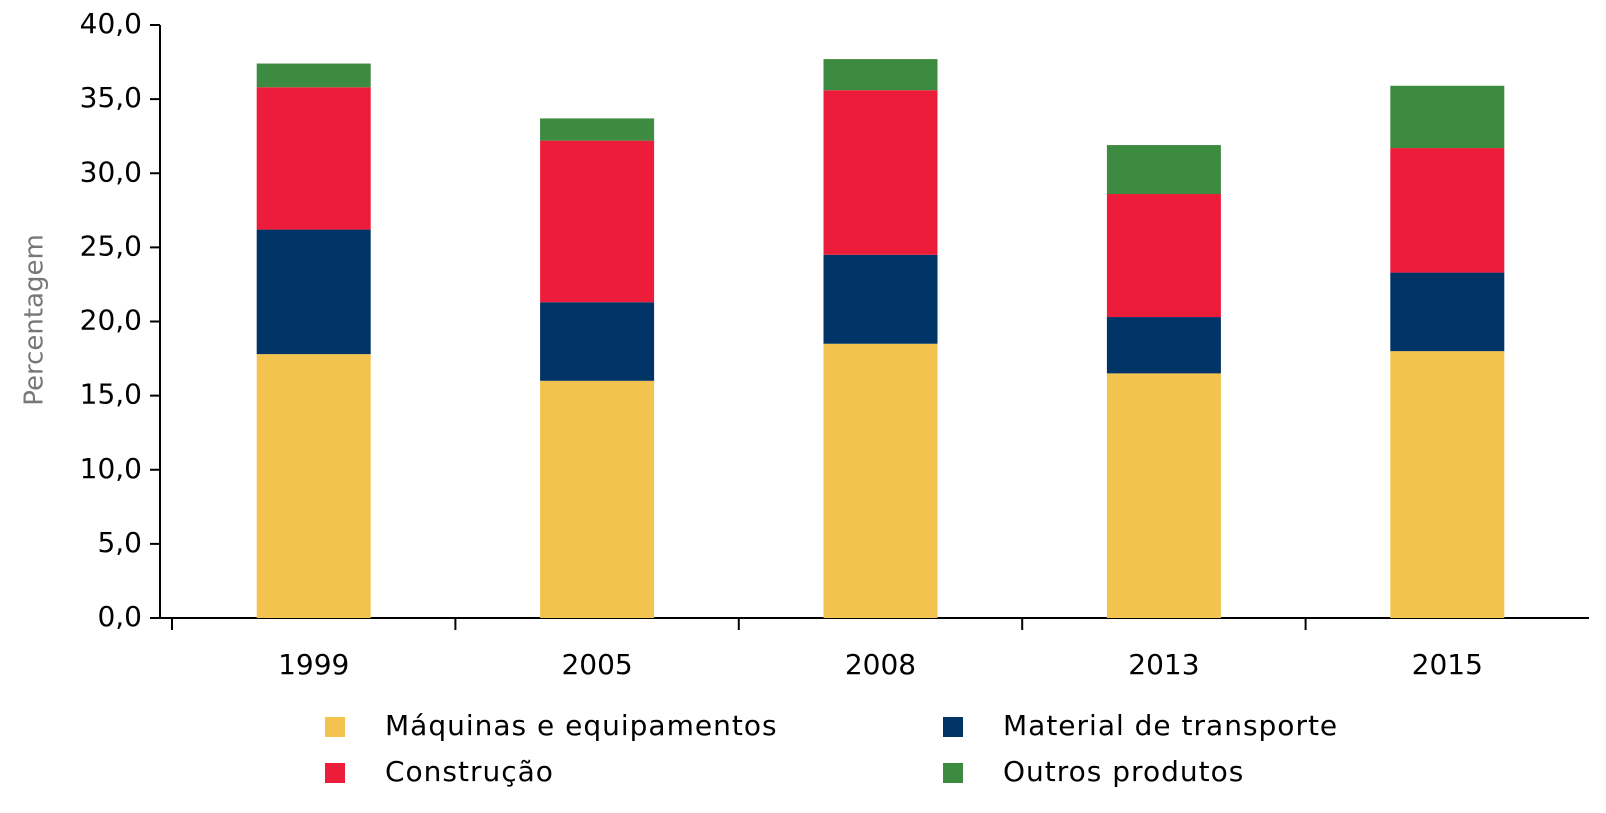 The image size is (1606, 813). I want to click on x-tick-label: 2008, so click(880, 664).